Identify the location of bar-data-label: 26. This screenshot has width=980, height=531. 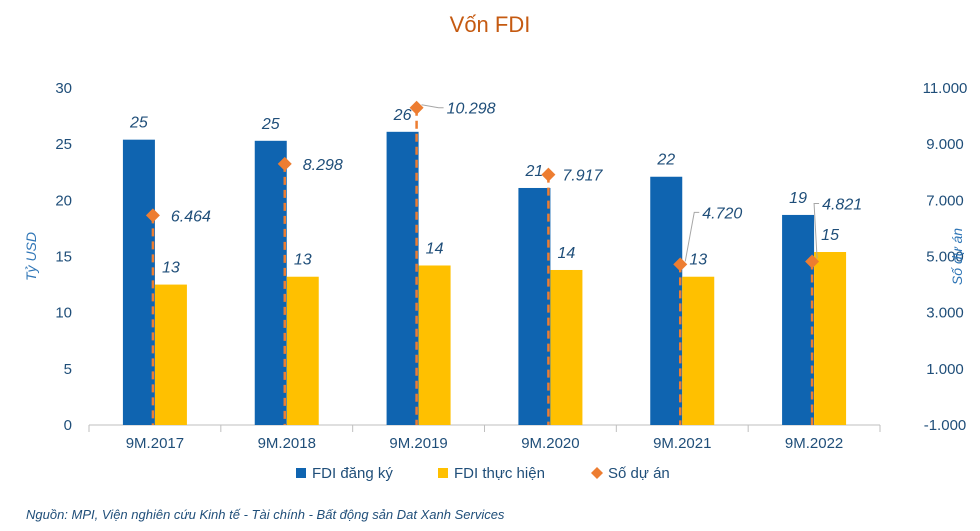
(402, 115).